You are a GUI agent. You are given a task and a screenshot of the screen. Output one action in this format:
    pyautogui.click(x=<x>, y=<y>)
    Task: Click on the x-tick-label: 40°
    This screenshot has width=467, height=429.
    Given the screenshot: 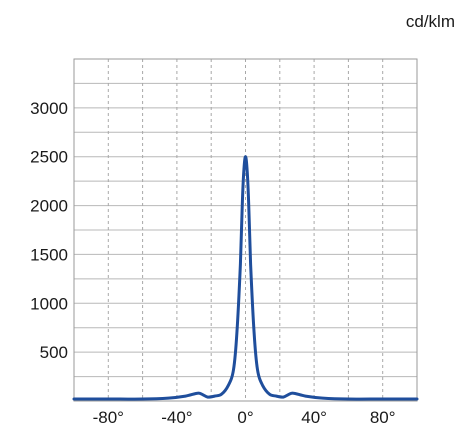 What is the action you would take?
    pyautogui.click(x=314, y=417)
    